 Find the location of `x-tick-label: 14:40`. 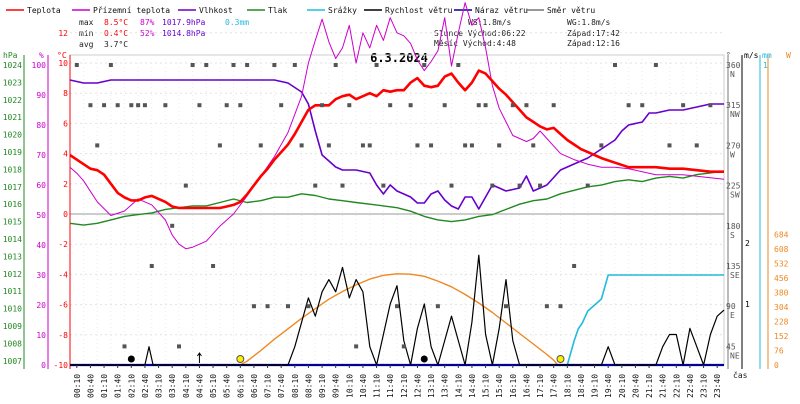

x-tick-label: 14:40 is located at coordinates (472, 386).